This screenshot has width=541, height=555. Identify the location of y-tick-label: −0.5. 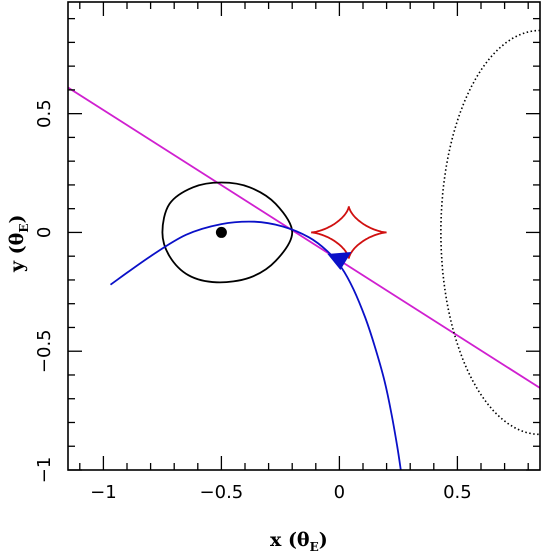
(44, 351).